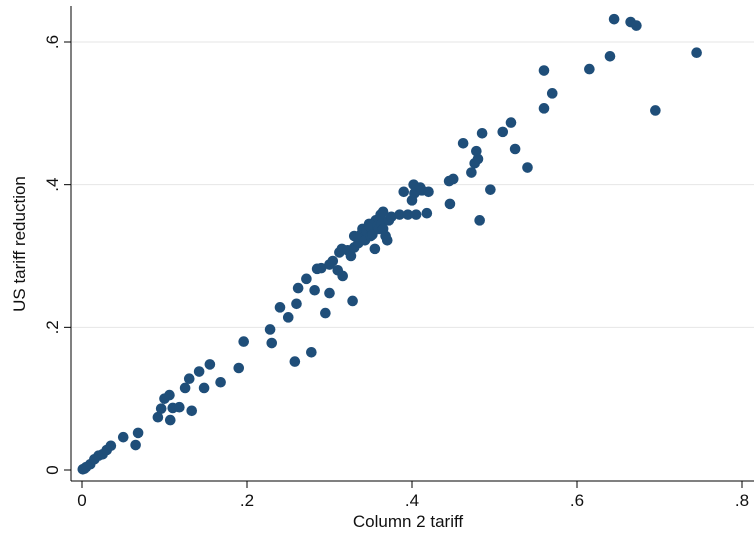 This screenshot has width=754, height=535. What do you see at coordinates (247, 500) in the screenshot?
I see `x-tick-label: .2` at bounding box center [247, 500].